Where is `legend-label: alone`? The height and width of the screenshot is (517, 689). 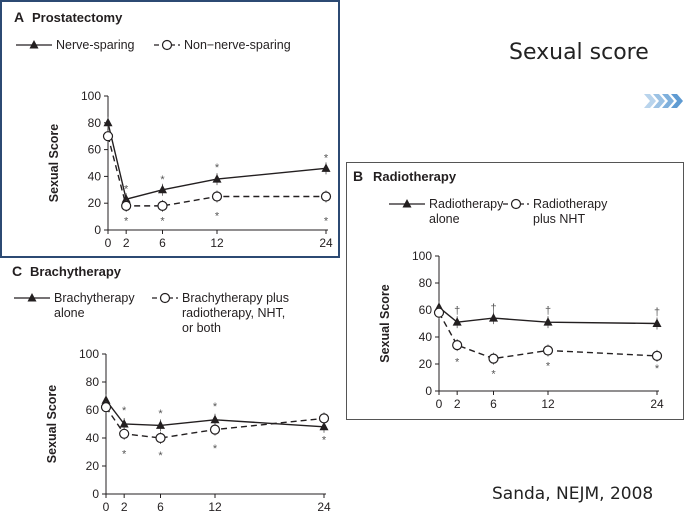 legend-label: alone is located at coordinates (69, 313).